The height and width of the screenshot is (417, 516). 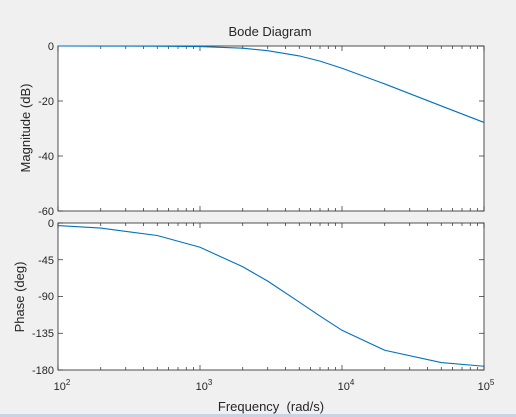 I want to click on xtick-label: 10⁴, so click(x=346, y=385).